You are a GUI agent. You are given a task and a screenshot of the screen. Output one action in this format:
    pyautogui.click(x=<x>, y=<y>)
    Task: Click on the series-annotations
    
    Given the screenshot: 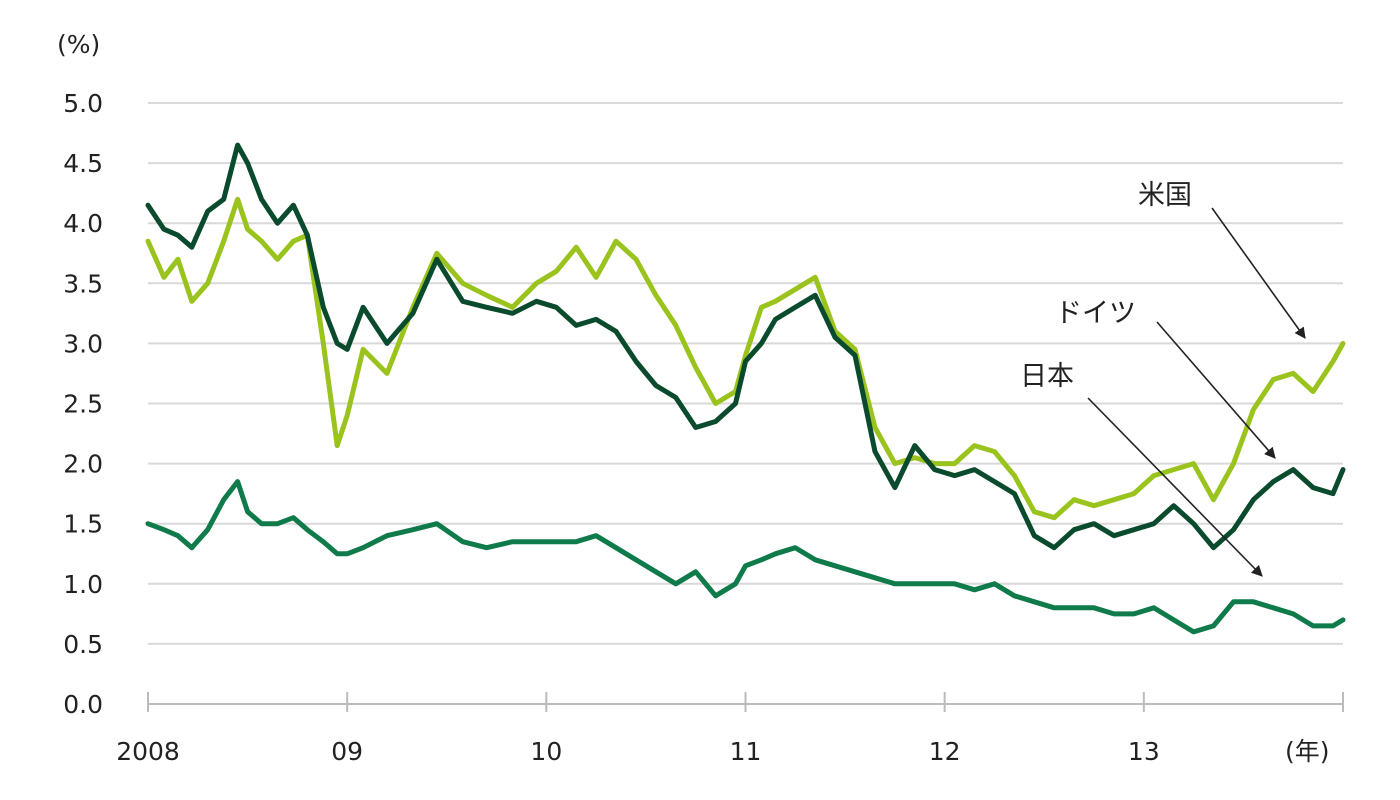 What is the action you would take?
    pyautogui.click(x=1196, y=392)
    